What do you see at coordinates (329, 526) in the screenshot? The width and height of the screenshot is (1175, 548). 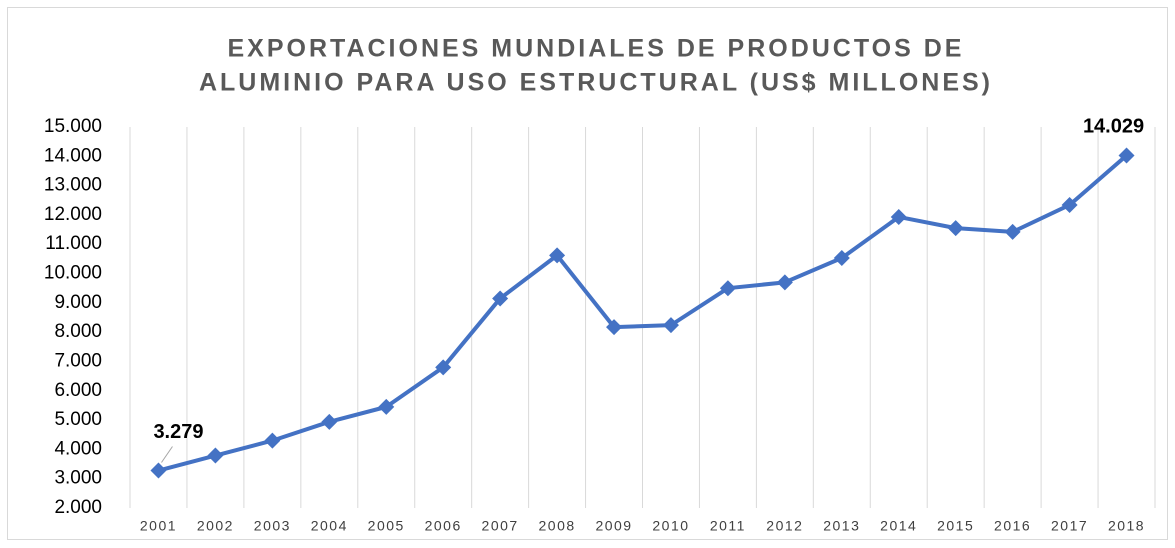 I see `x-tick-label: 2004` at bounding box center [329, 526].